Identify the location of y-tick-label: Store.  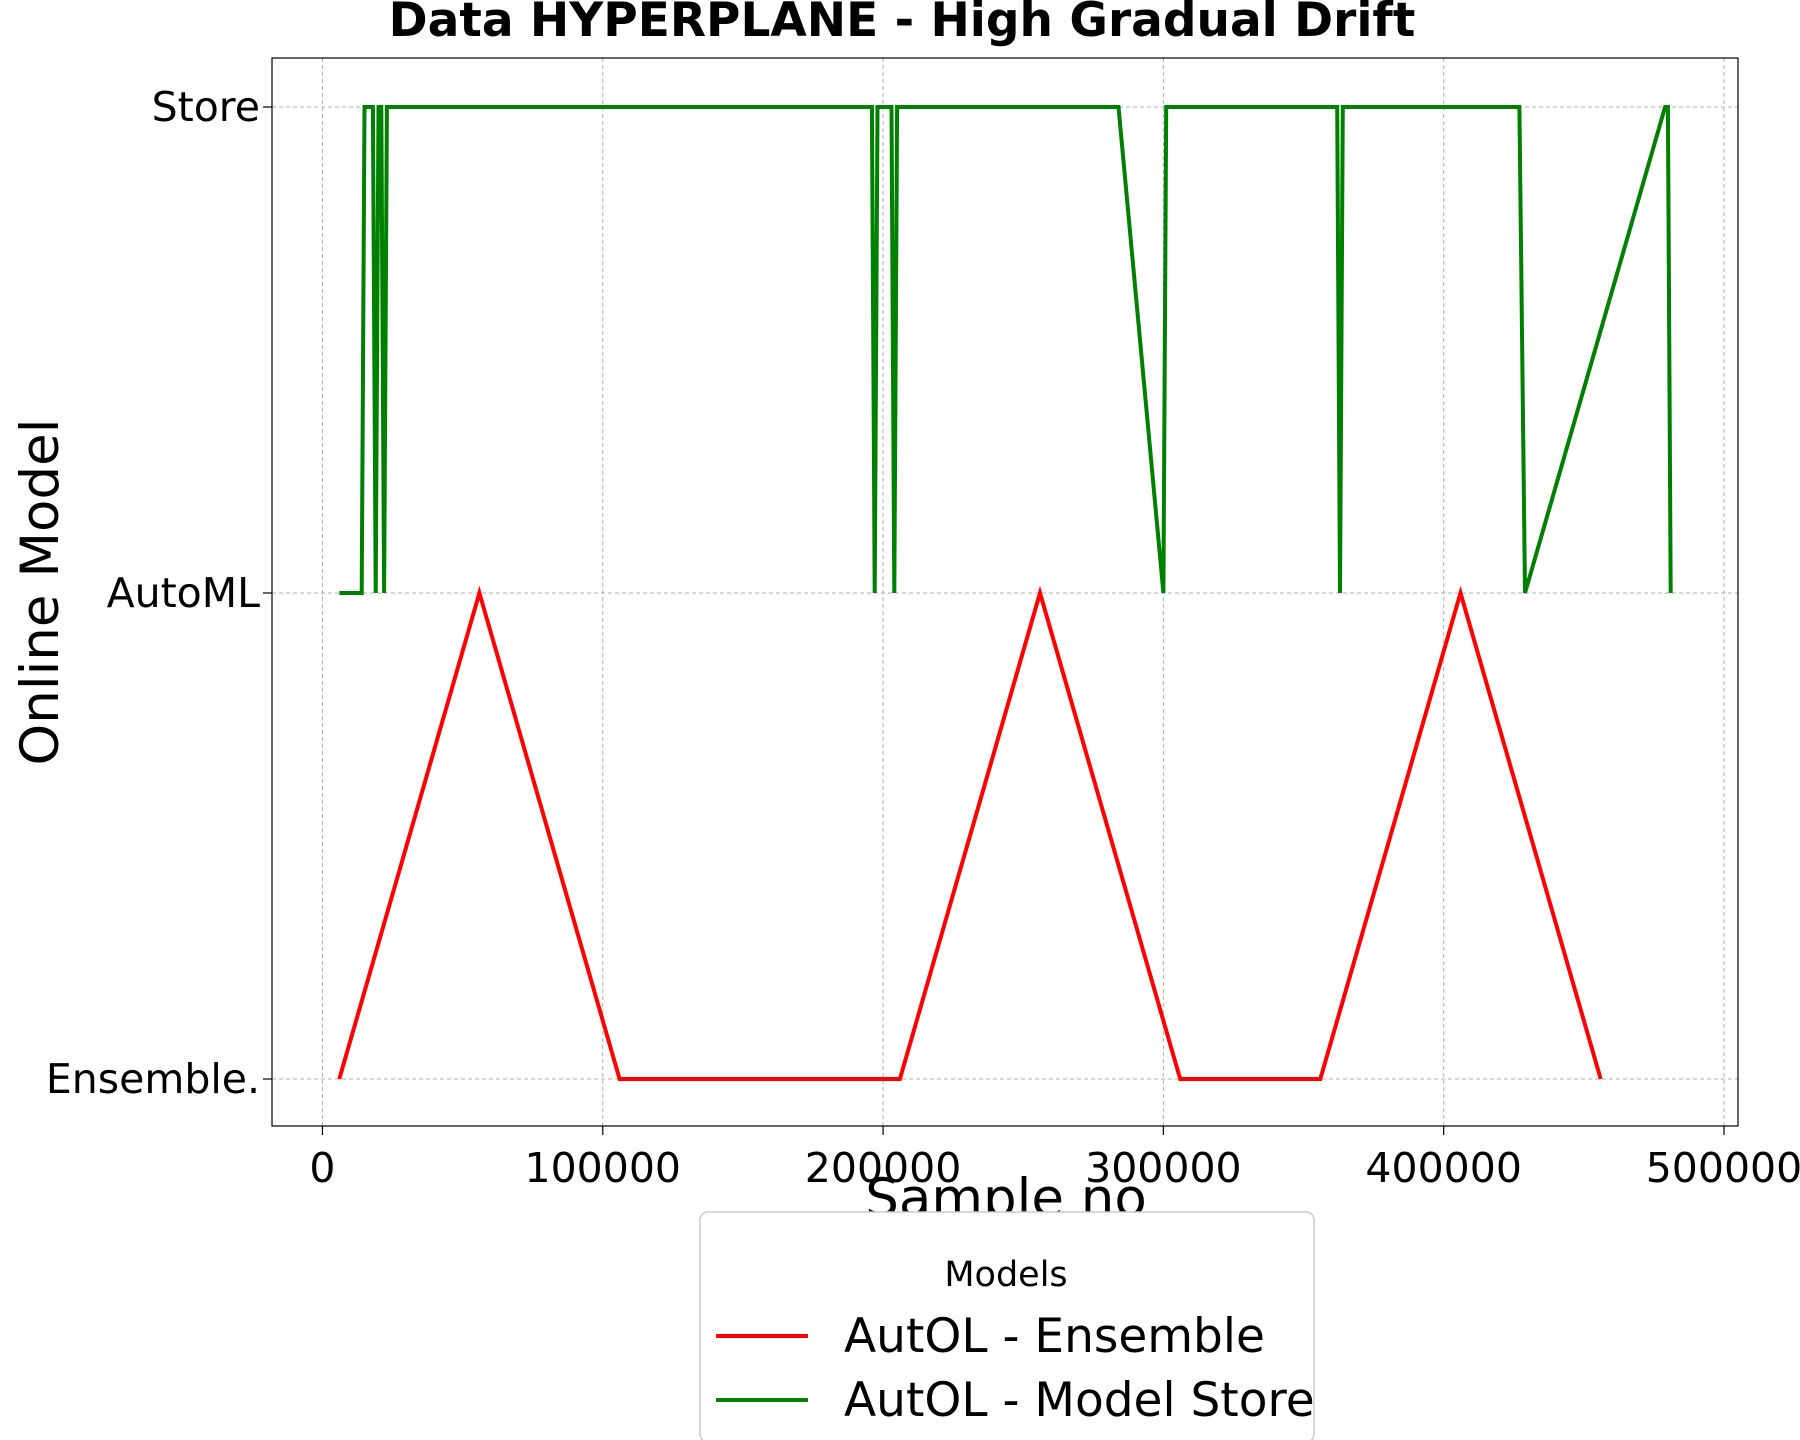
(206, 107).